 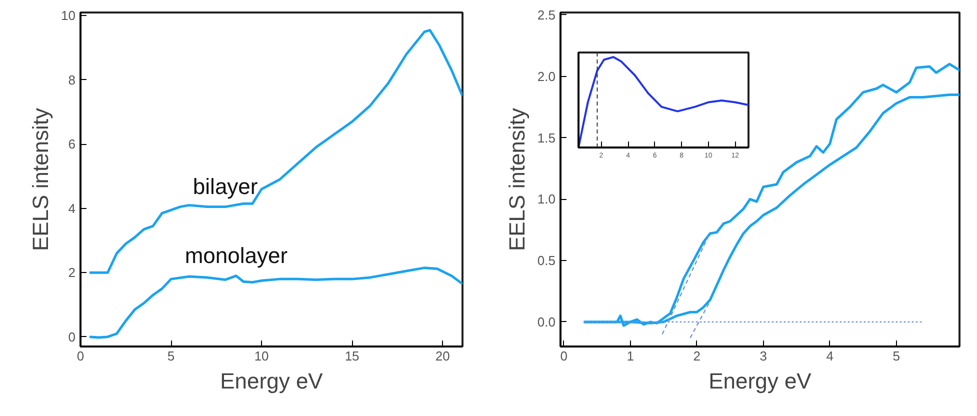 I want to click on y-tick-label: 10, so click(x=68, y=16).